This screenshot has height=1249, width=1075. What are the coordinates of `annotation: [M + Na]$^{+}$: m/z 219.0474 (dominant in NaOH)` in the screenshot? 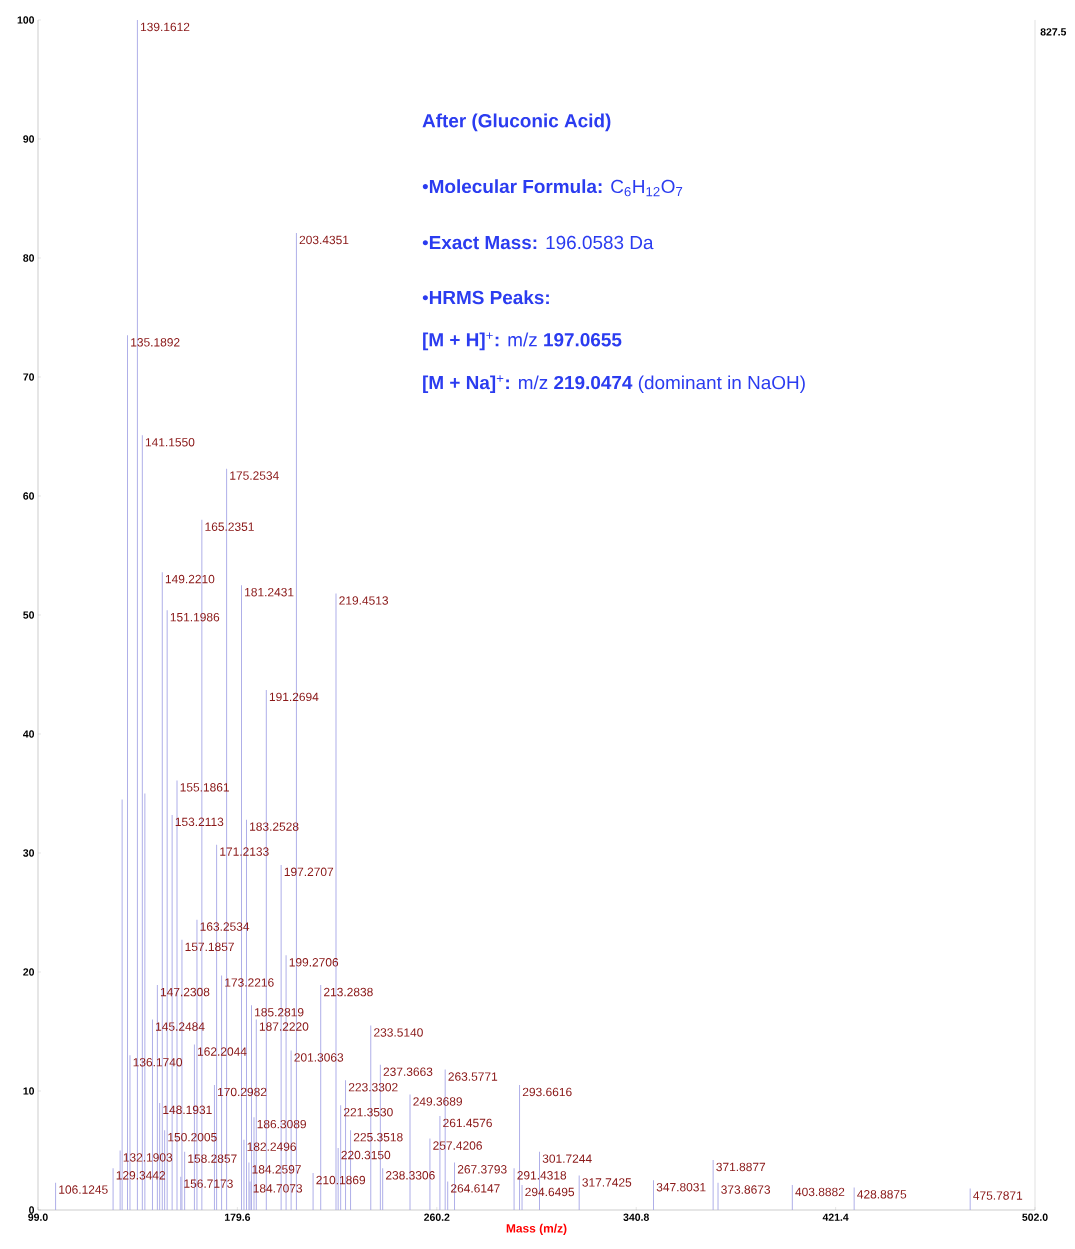 It's located at (614, 384).